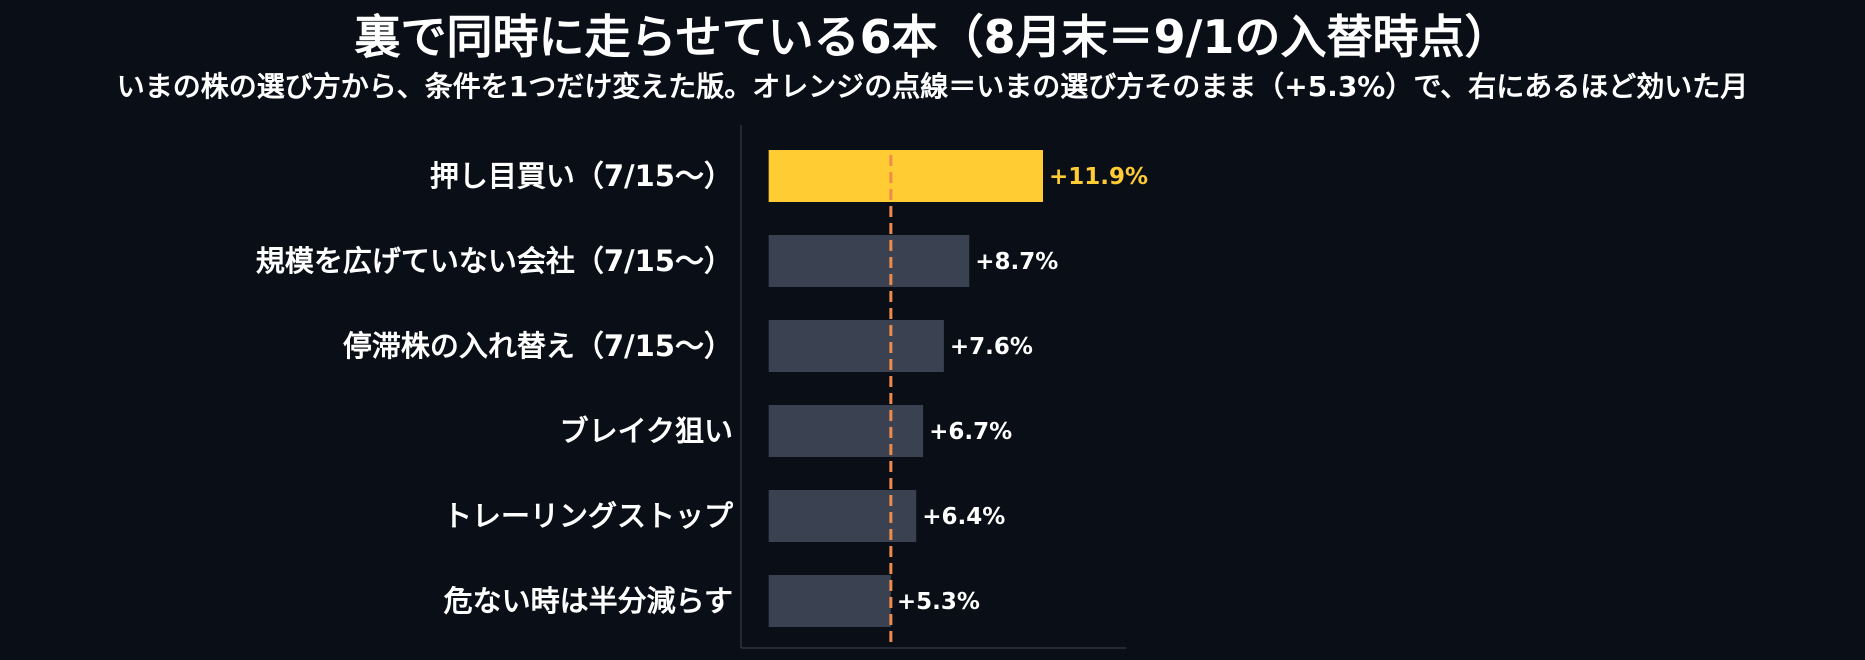 The width and height of the screenshot is (1865, 660). I want to click on value-label: +11.9%, so click(1098, 177).